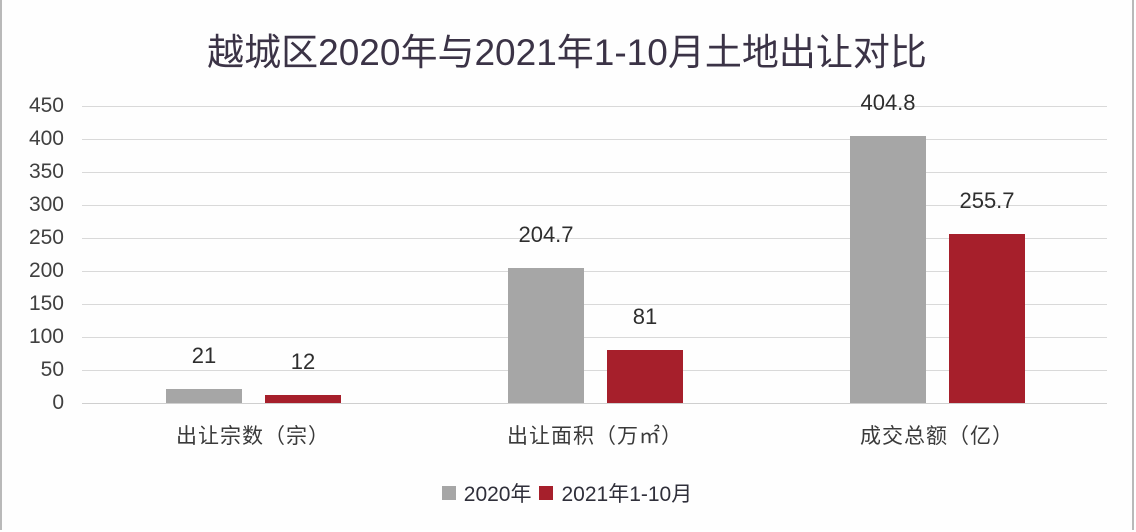 The height and width of the screenshot is (532, 1136). I want to click on legend: 2020年 2021年1-10月, so click(567, 493).